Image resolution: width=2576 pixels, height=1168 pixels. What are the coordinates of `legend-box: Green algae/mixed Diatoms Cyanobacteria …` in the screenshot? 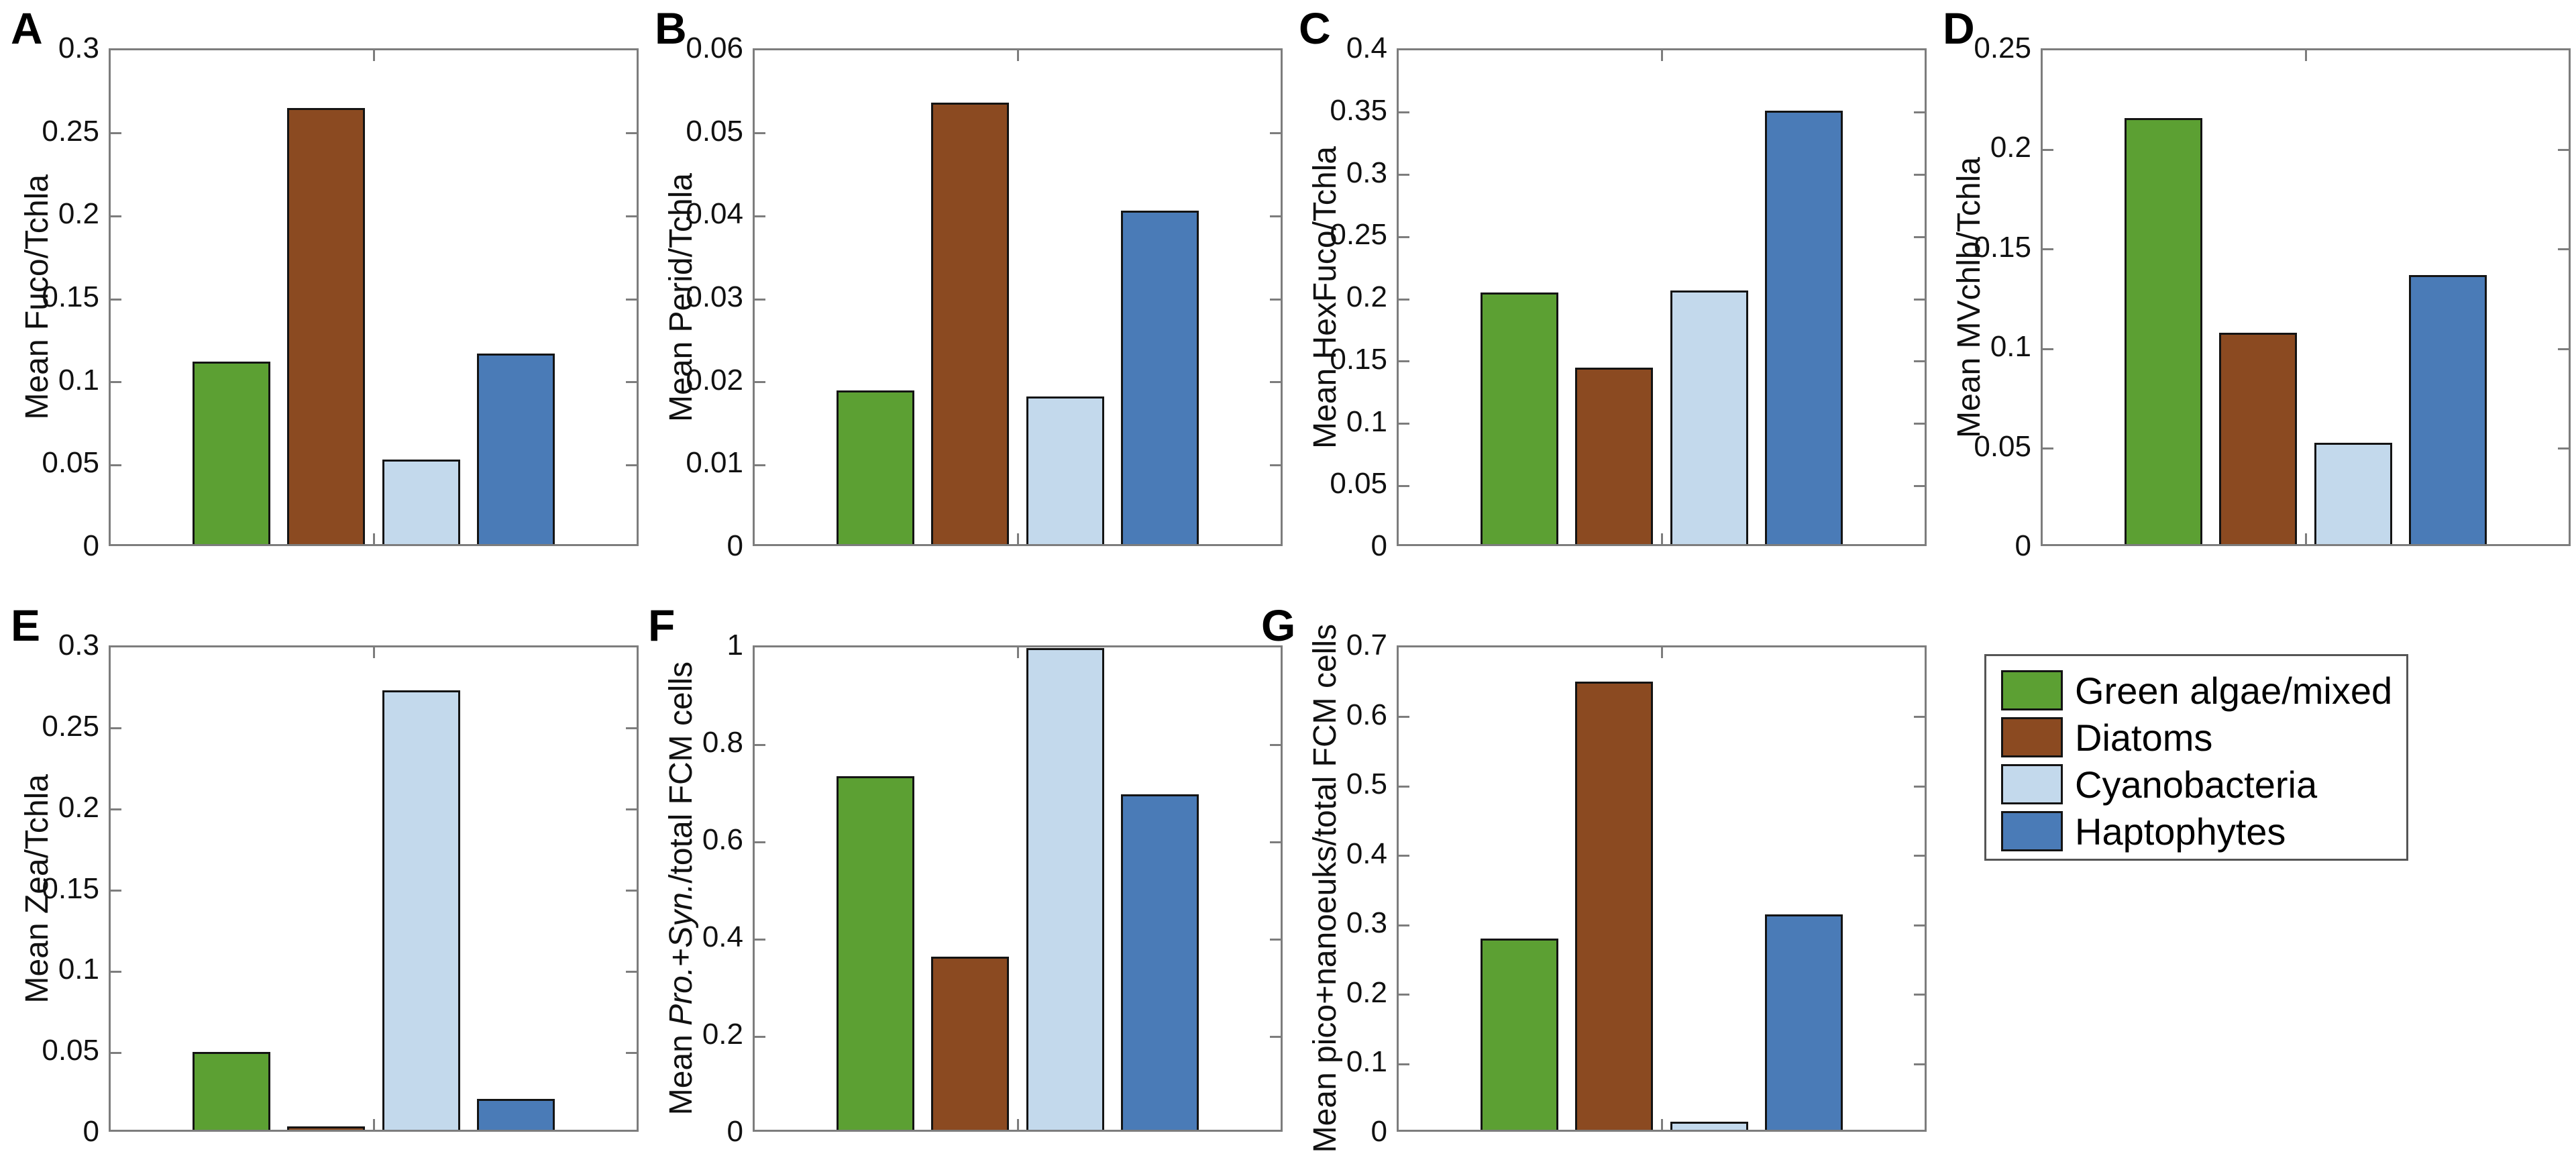 It's located at (2196, 757).